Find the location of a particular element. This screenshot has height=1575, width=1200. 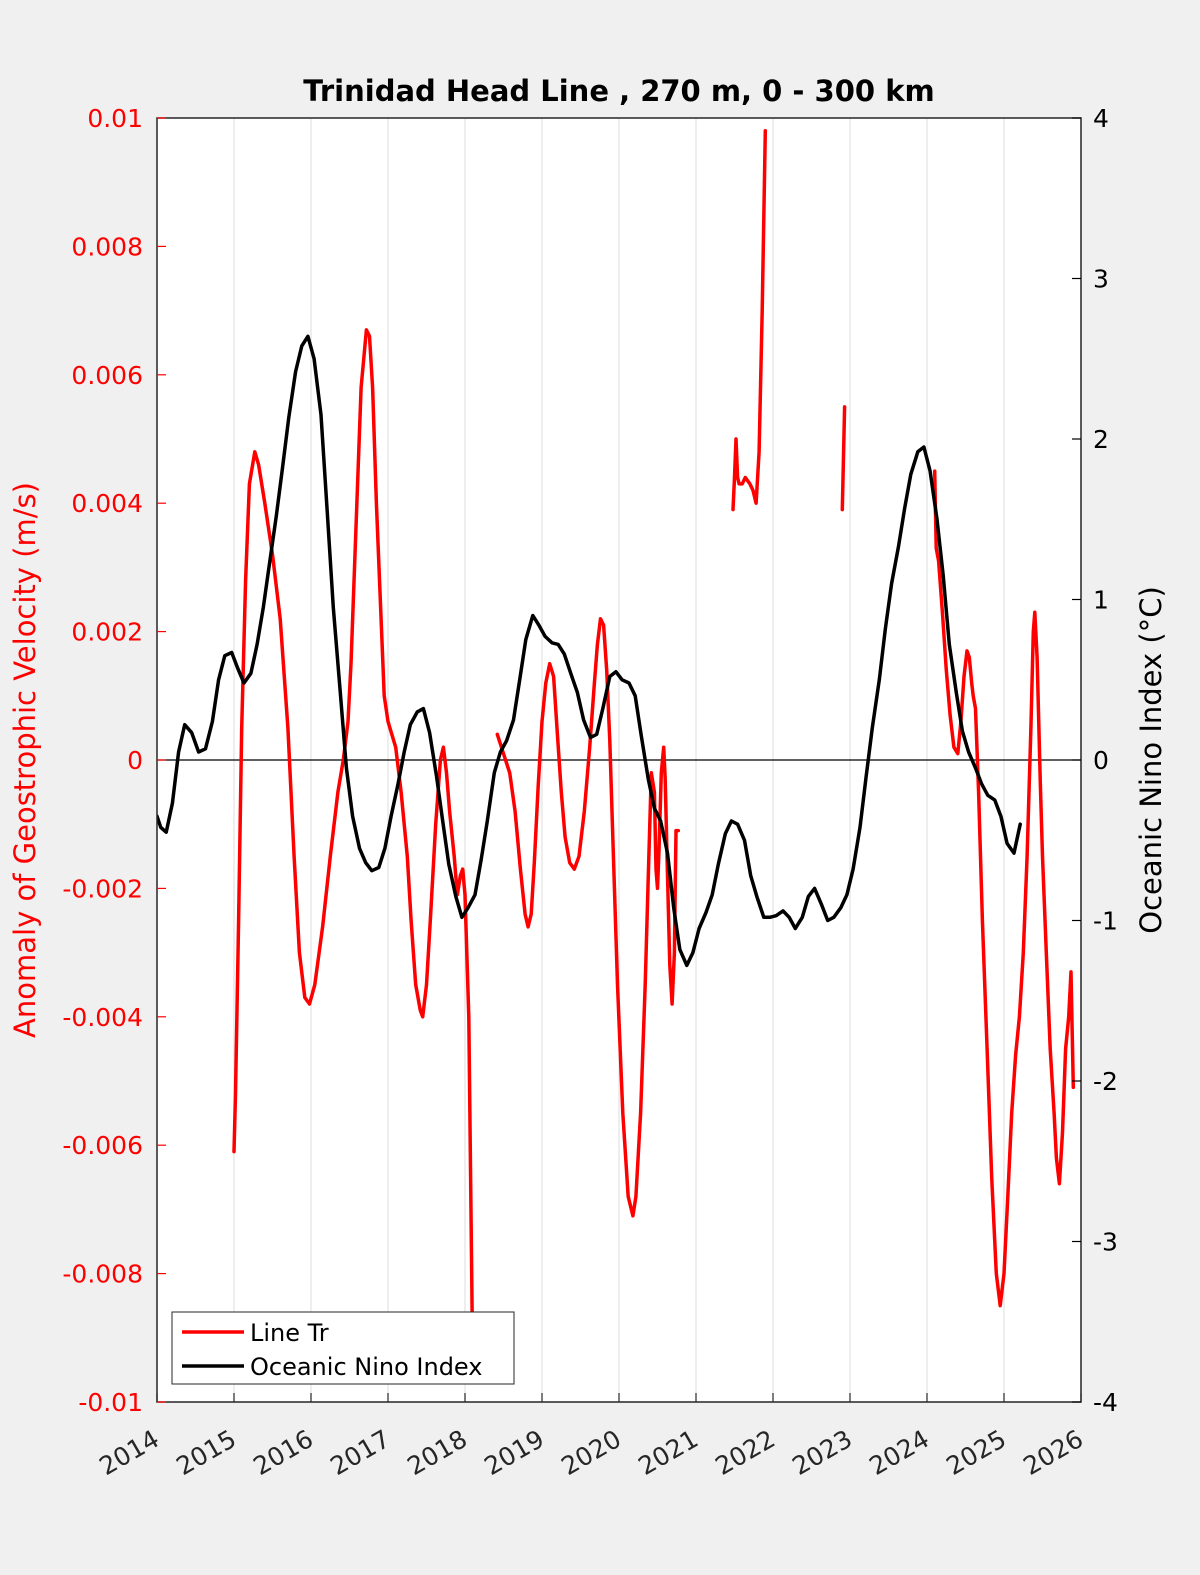

y-right-tick-label: 0 is located at coordinates (1101, 760).